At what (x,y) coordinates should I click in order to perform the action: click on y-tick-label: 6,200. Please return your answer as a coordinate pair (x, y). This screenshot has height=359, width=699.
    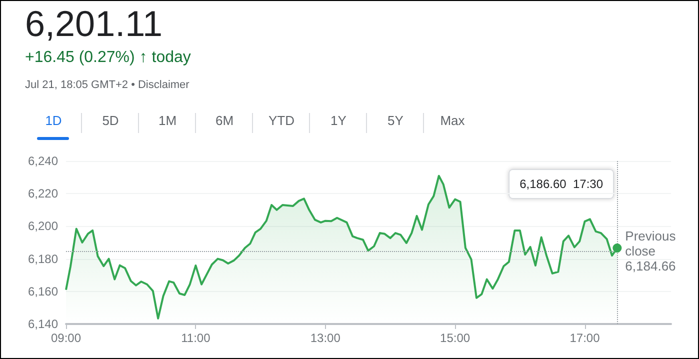
    Looking at the image, I should click on (43, 226).